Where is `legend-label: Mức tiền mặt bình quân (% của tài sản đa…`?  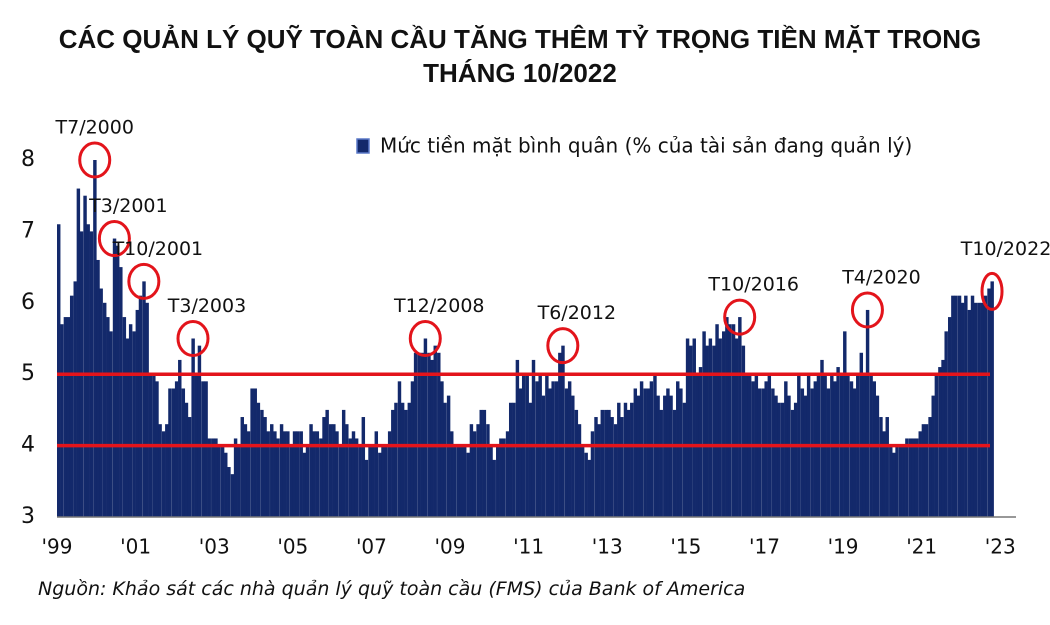 legend-label: Mức tiền mặt bình quân (% của tài sản đa… is located at coordinates (646, 146).